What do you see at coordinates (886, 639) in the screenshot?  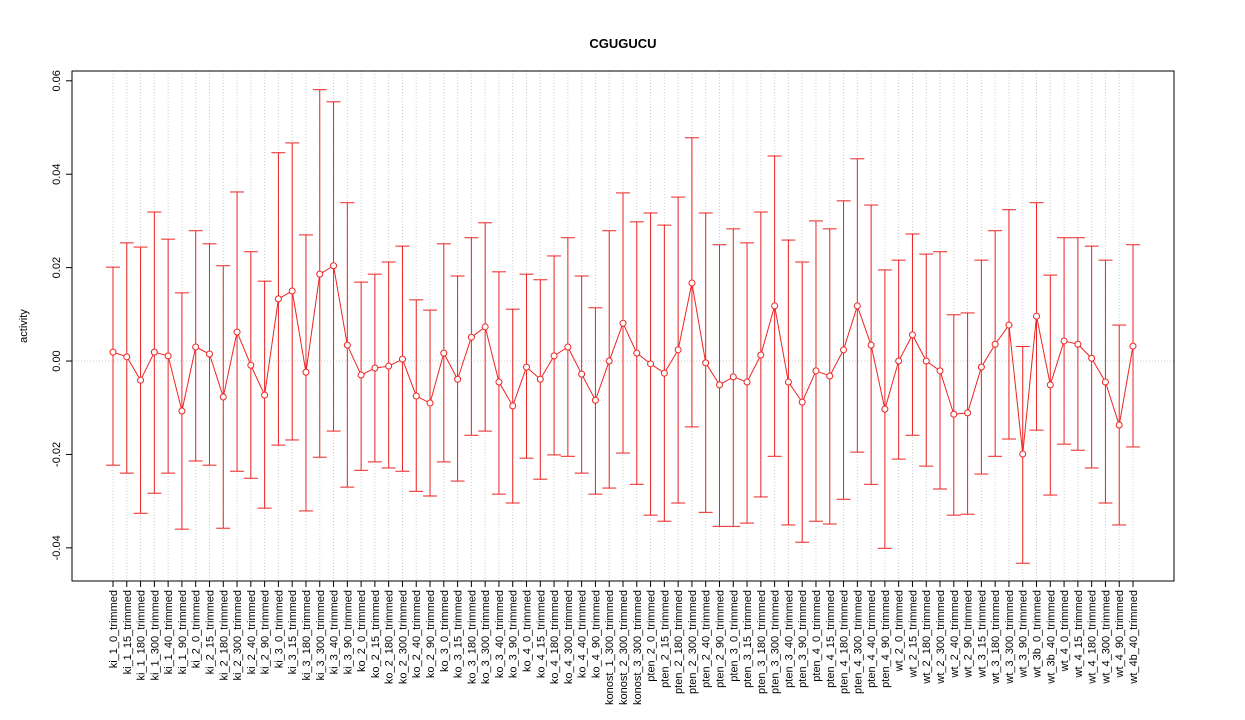 I see `x-tick-label: pten_4_90_trimmed` at bounding box center [886, 639].